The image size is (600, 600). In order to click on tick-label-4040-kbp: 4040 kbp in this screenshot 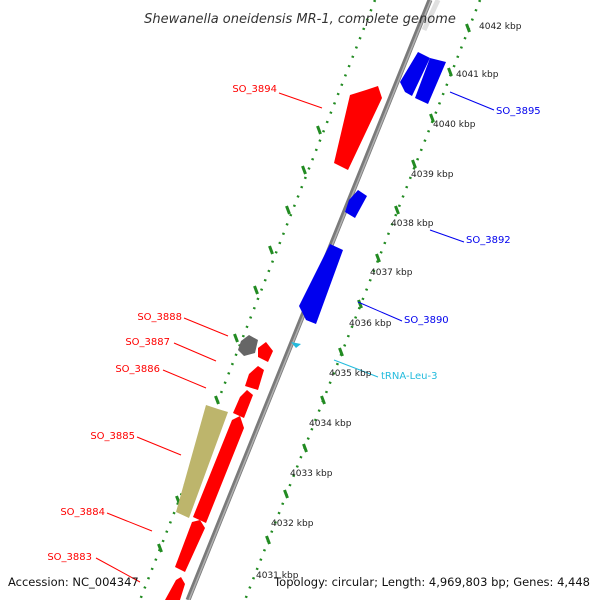, I will do `click(454, 125)`.